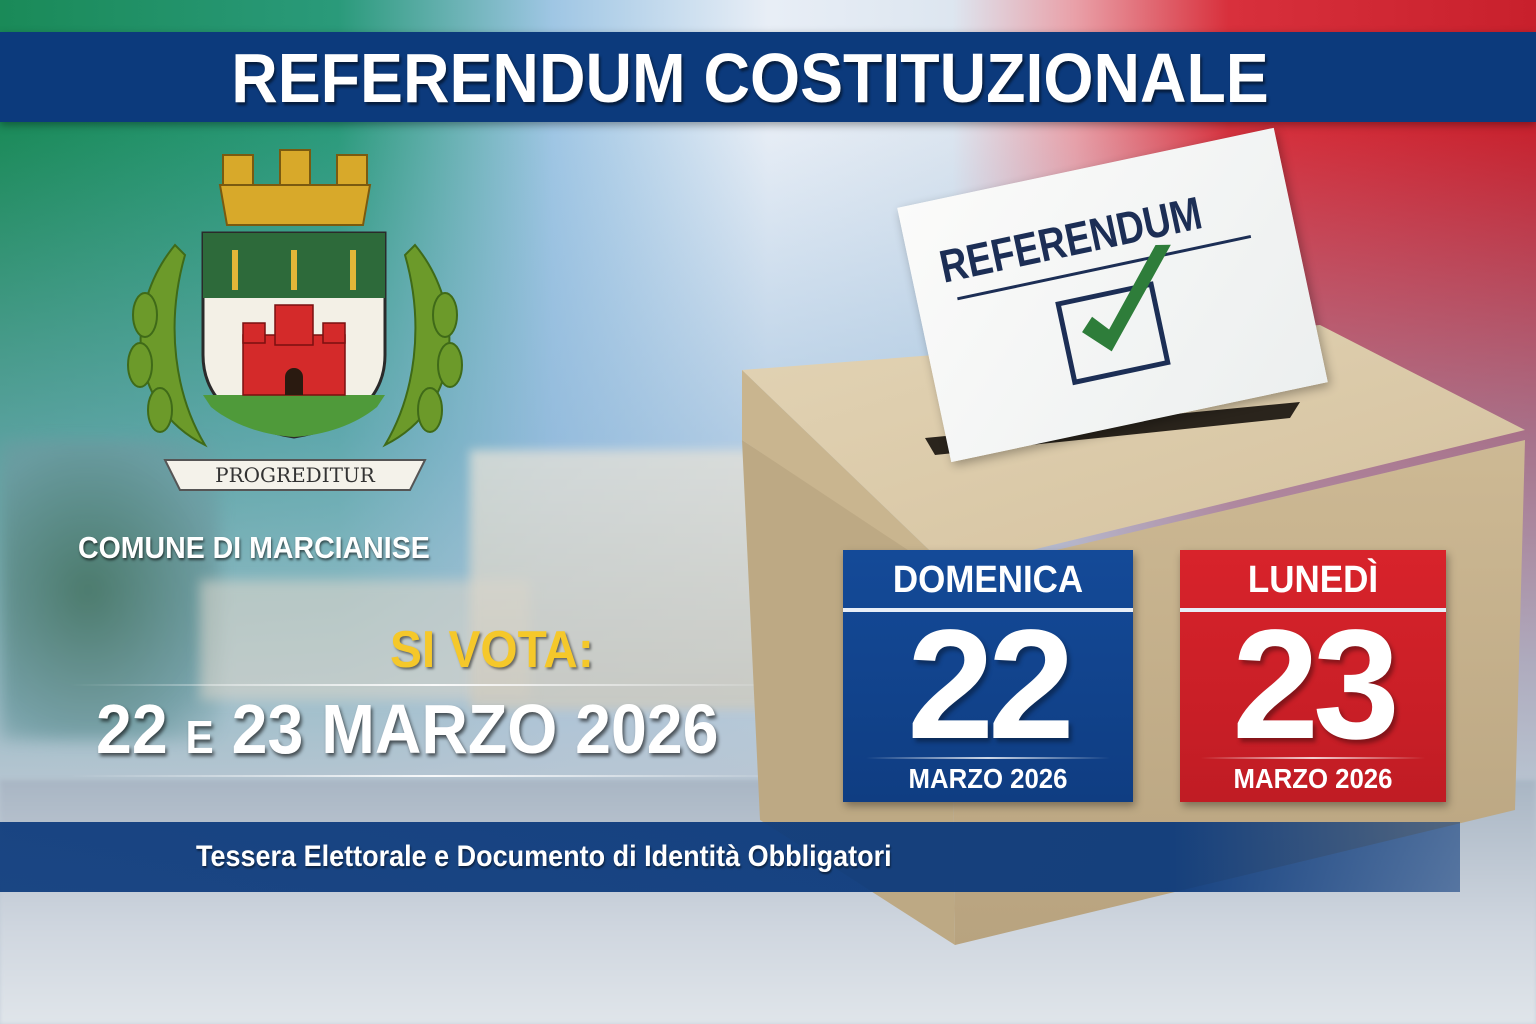 The height and width of the screenshot is (1024, 1536). Describe the element at coordinates (475, 729) in the screenshot. I see `date-second: 23 MARZO 2026` at that location.